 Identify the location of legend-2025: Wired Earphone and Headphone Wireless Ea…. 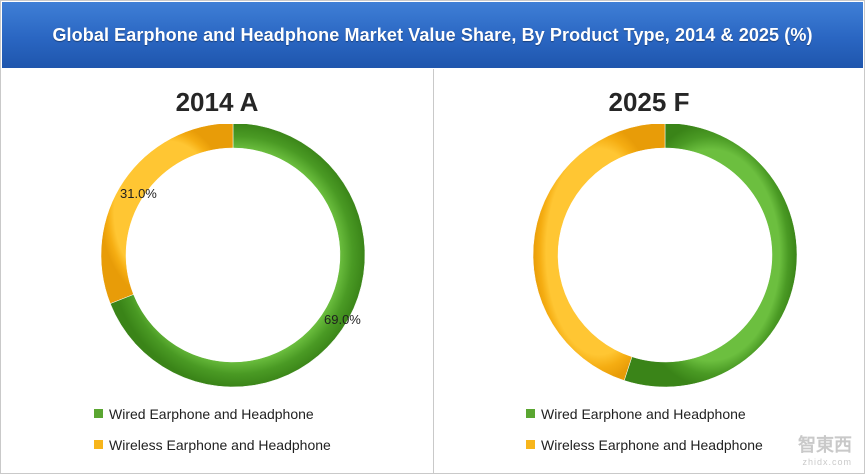
(644, 429).